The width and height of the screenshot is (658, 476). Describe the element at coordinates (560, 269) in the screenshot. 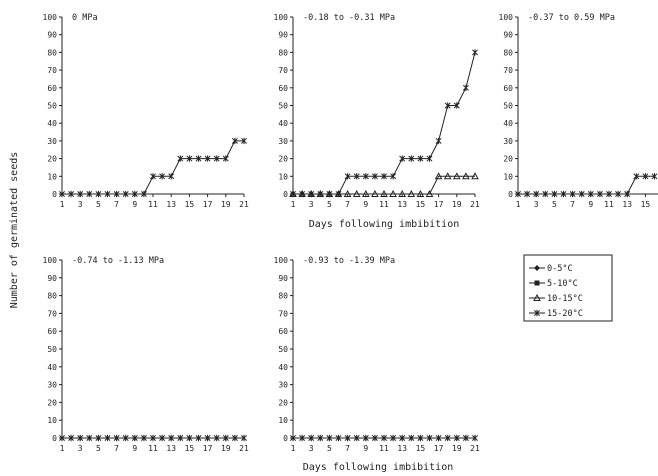

I see `legend-label: 0-5°C` at that location.